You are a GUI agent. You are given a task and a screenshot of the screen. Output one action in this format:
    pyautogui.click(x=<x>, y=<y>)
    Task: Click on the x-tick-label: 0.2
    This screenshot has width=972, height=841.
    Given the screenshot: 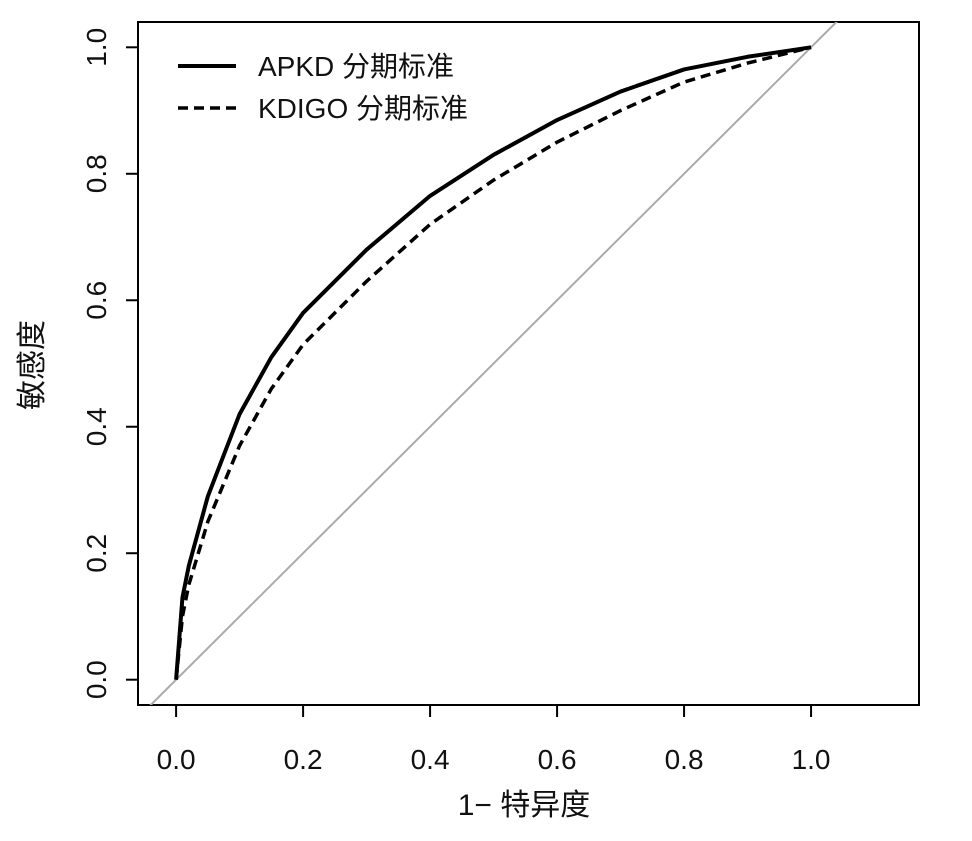 What is the action you would take?
    pyautogui.click(x=303, y=759)
    